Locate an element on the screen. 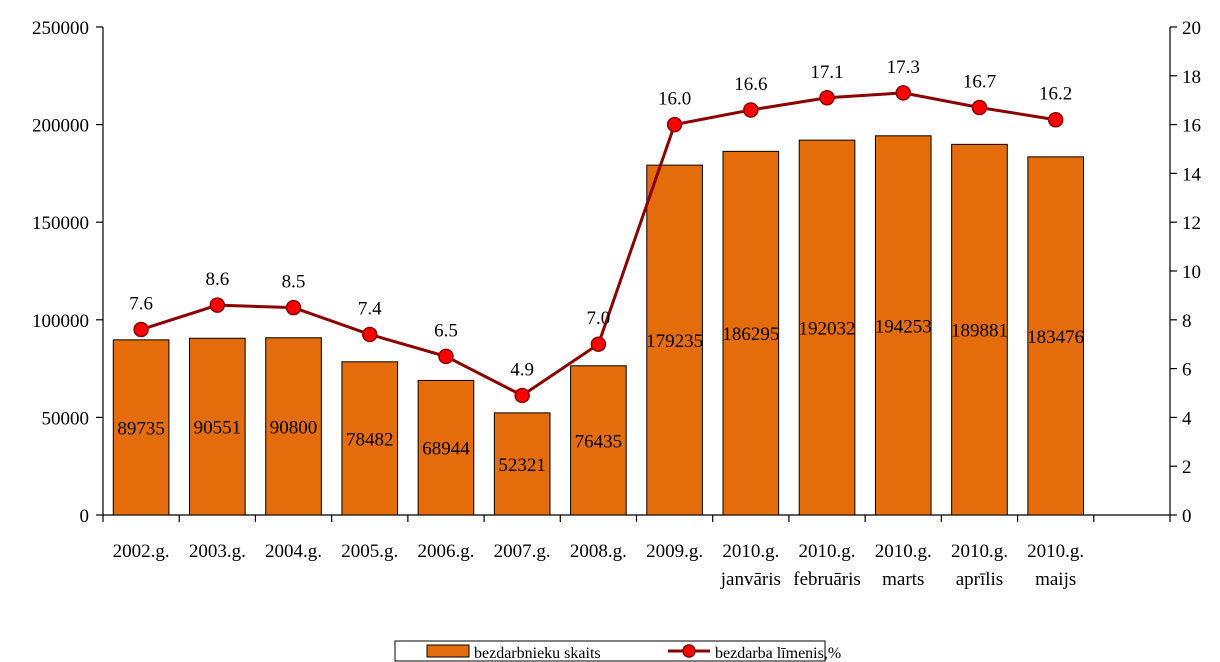  bar-value-label: 76435 is located at coordinates (599, 441).